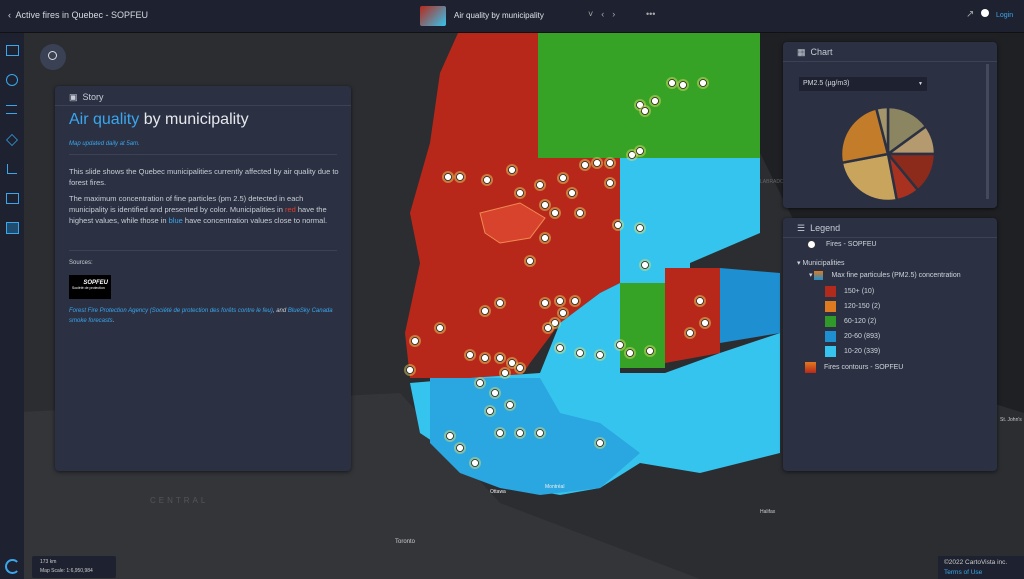  Describe the element at coordinates (201, 316) in the screenshot. I see `source-link: BlueSky Canada smoke forecasts` at that location.